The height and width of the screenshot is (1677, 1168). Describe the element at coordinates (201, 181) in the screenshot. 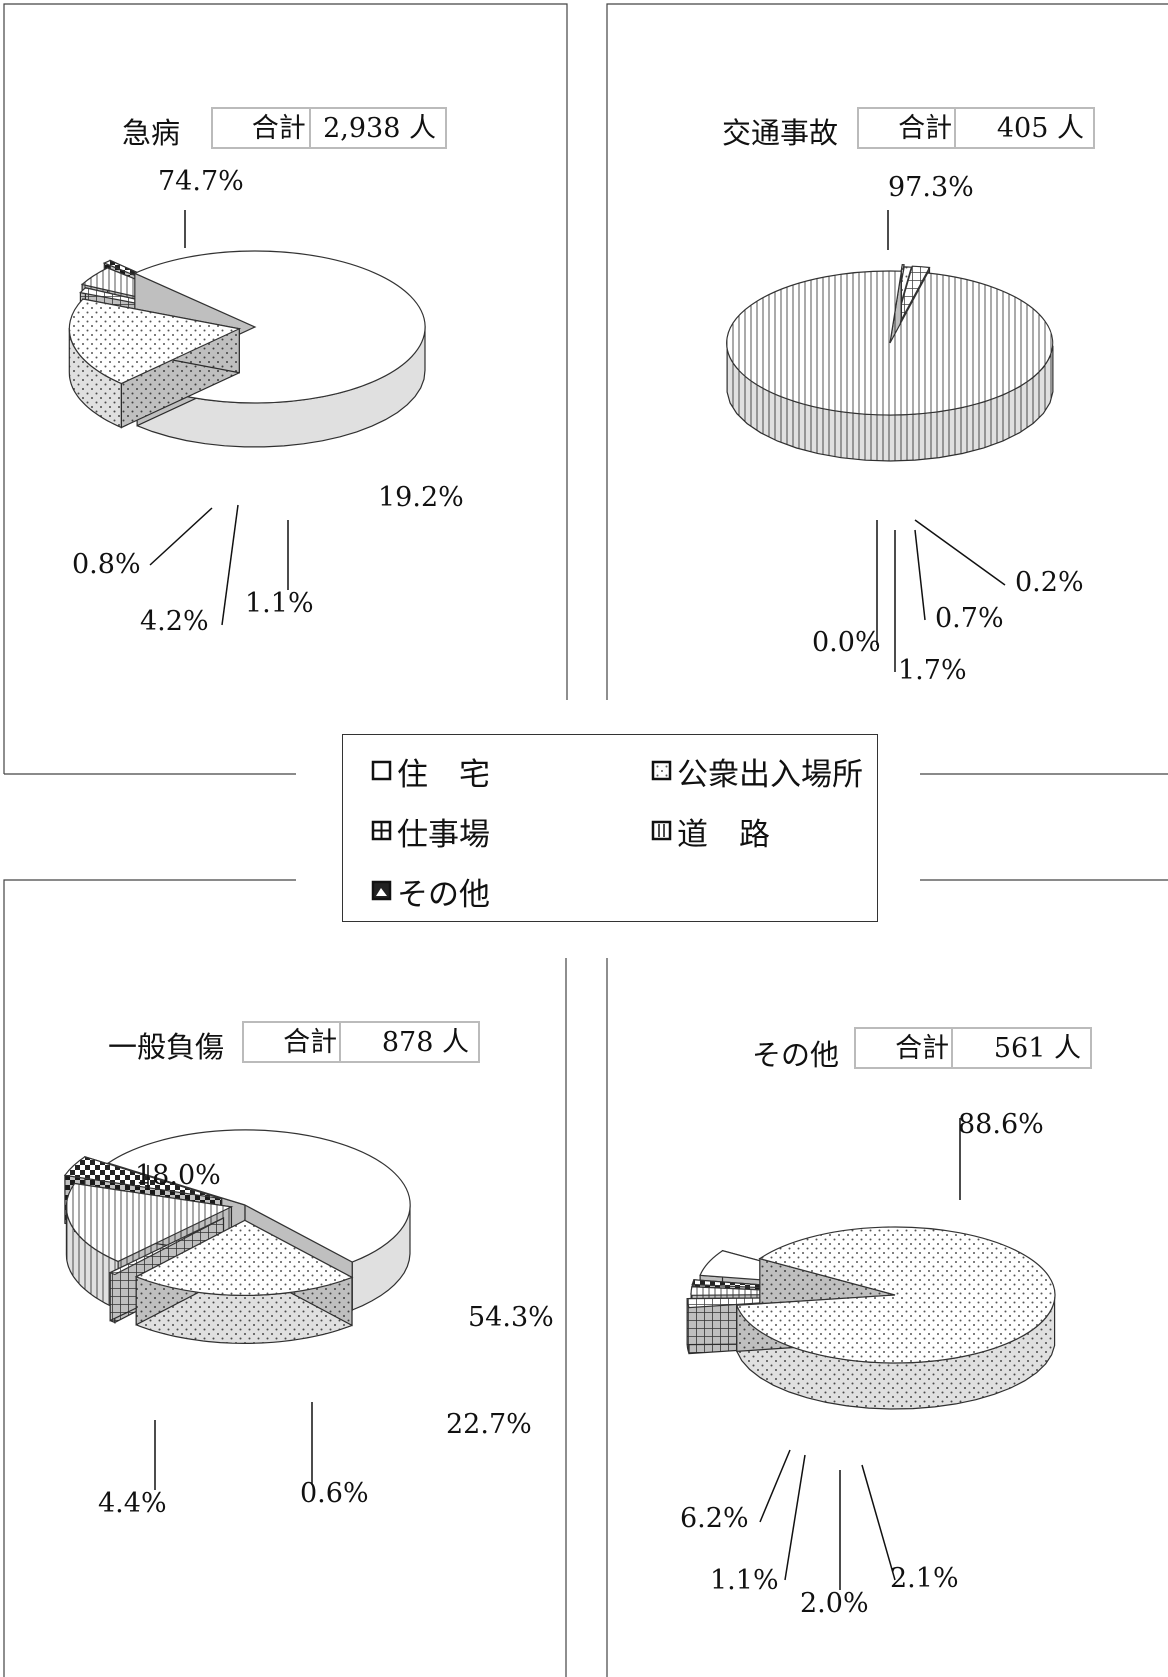

I see `data-label-residence: 74.7%` at that location.